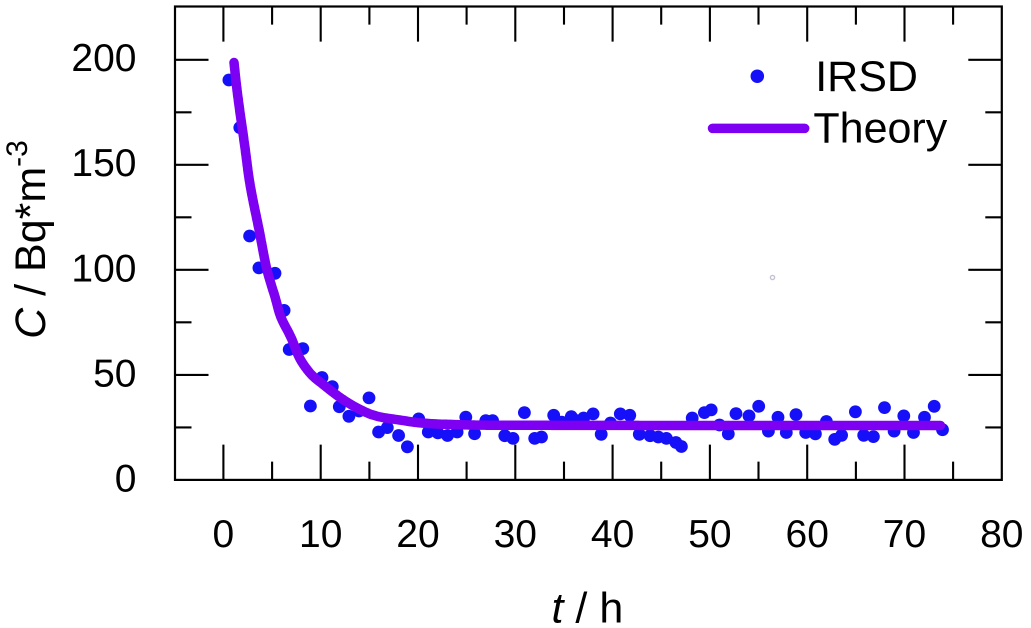 The height and width of the screenshot is (628, 1031). What do you see at coordinates (417, 534) in the screenshot?
I see `svg-text: 20` at bounding box center [417, 534].